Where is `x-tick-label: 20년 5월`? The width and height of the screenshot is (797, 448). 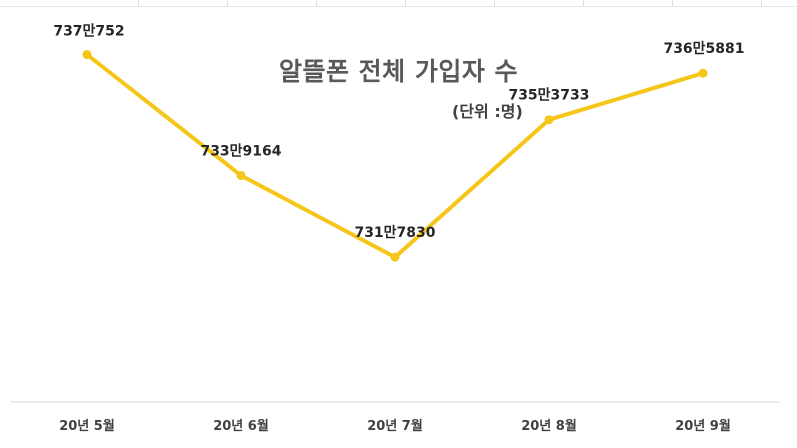 x-tick-label: 20년 5월 is located at coordinates (87, 426).